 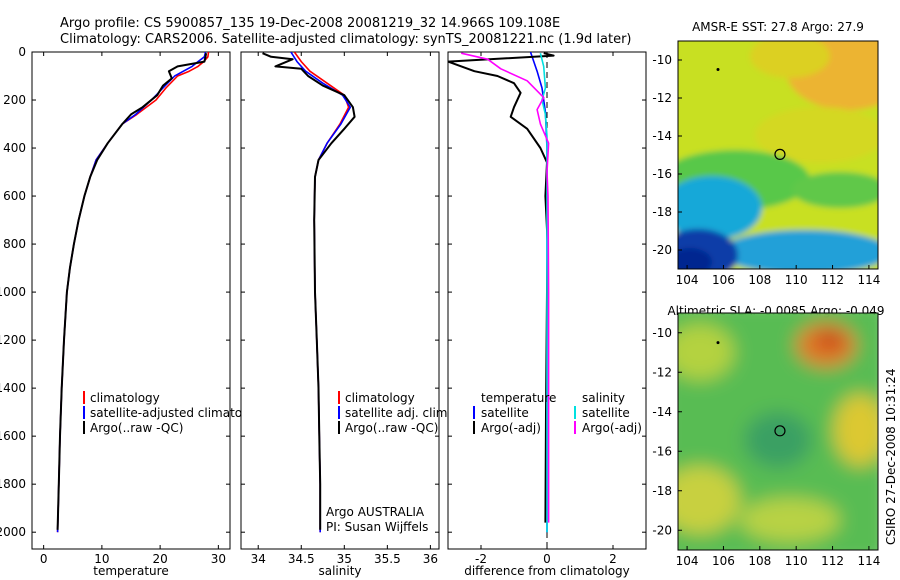 I want to click on salinity-xtick-label: 35, so click(x=344, y=559).